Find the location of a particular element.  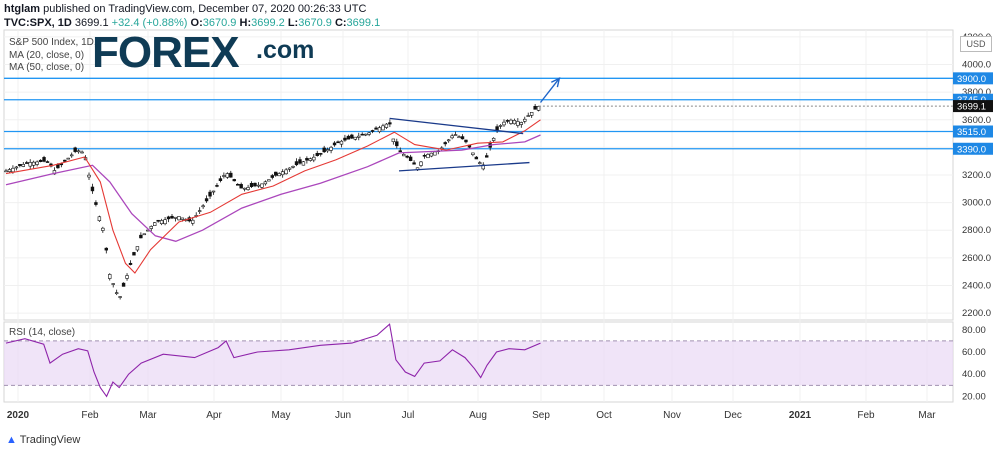

projection-arrow is located at coordinates (549, 90).